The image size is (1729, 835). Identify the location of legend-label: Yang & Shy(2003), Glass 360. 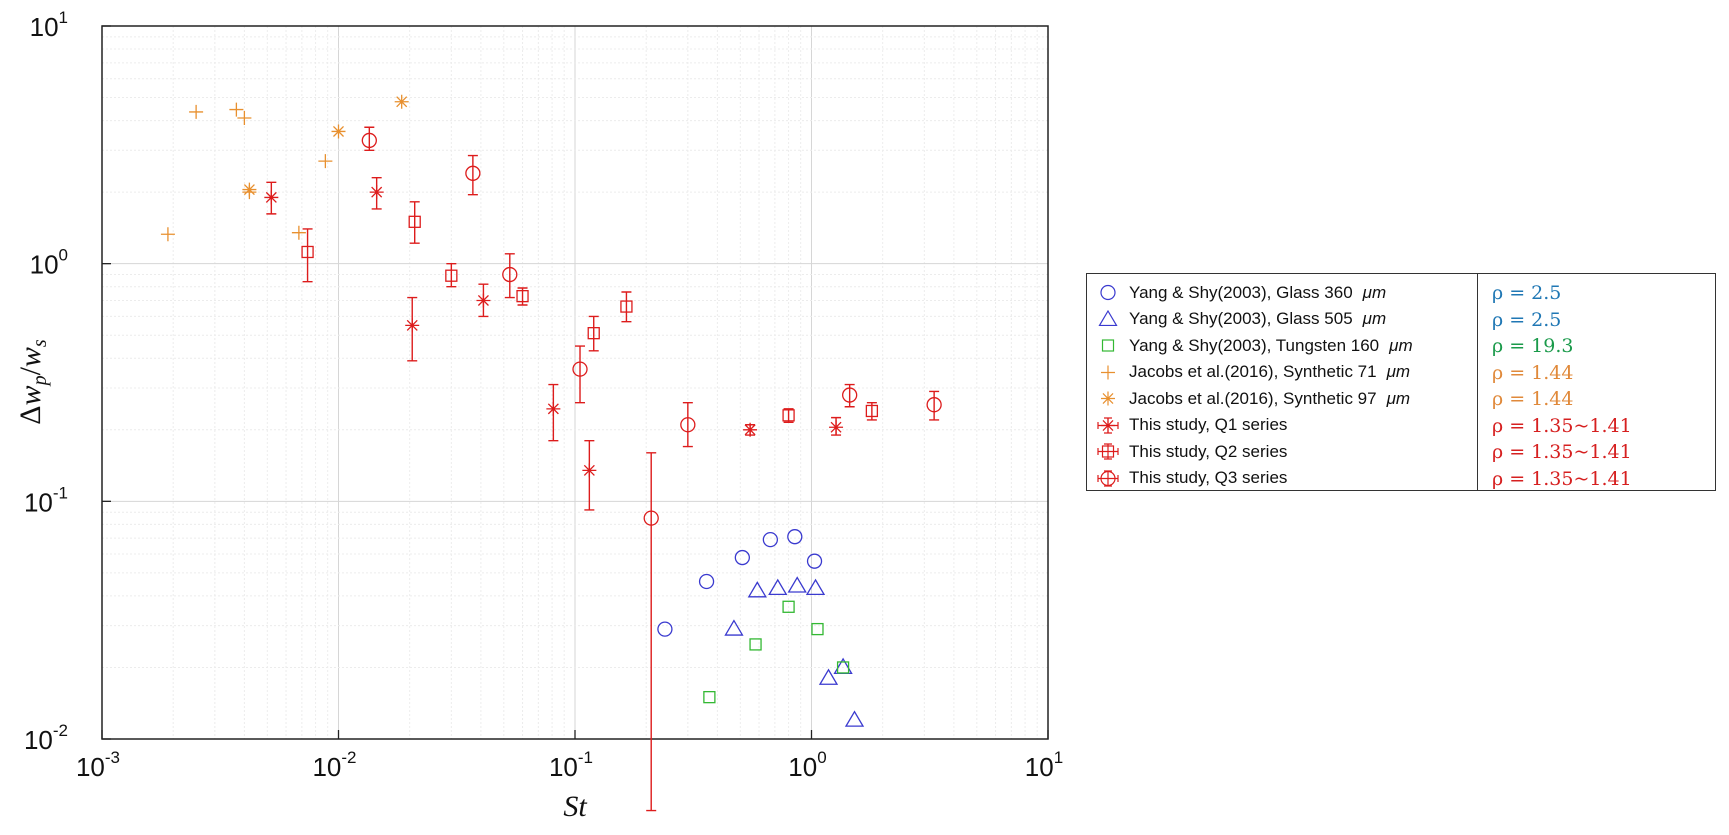
(1241, 292).